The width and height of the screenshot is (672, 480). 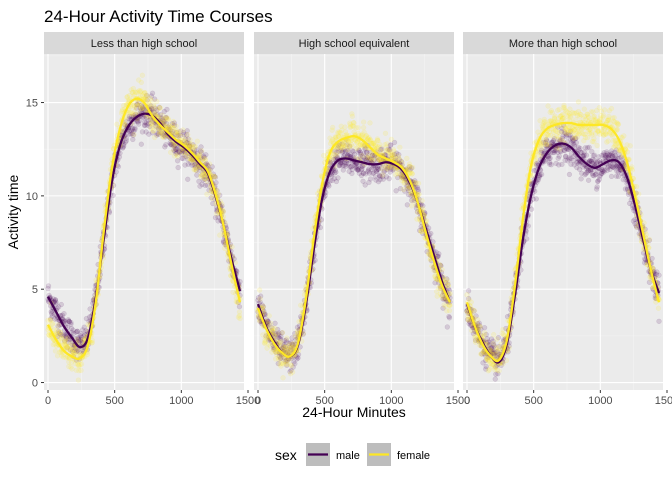 What do you see at coordinates (32, 197) in the screenshot?
I see `y-tick-label: 10` at bounding box center [32, 197].